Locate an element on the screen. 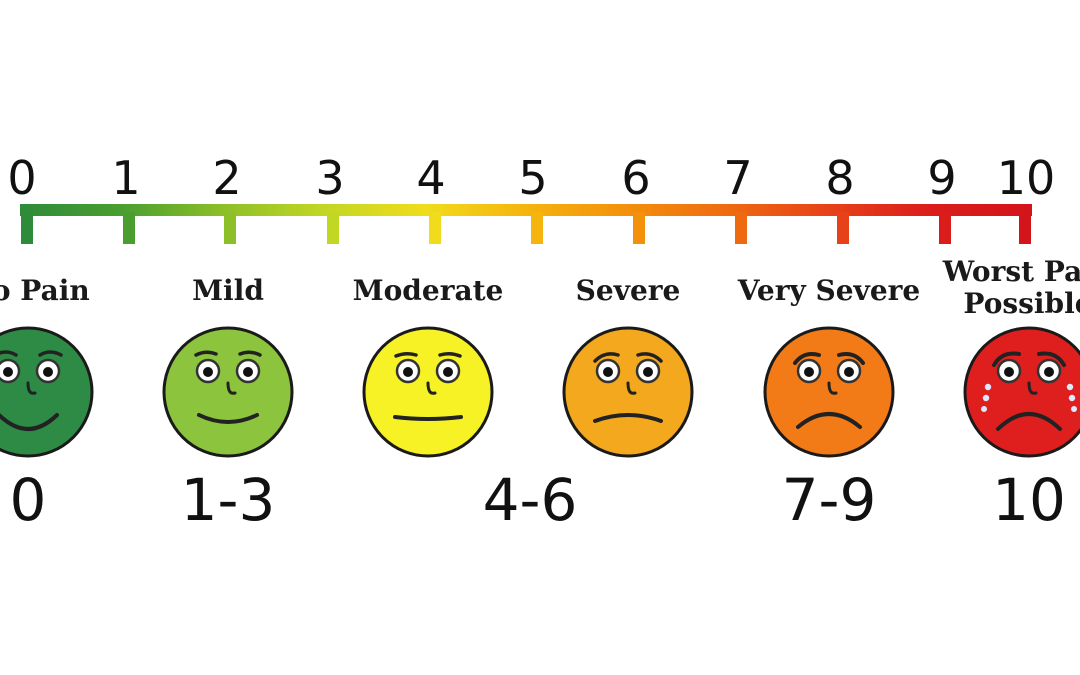 This screenshot has width=1080, height=675. level-label-severe: Severe is located at coordinates (628, 290).